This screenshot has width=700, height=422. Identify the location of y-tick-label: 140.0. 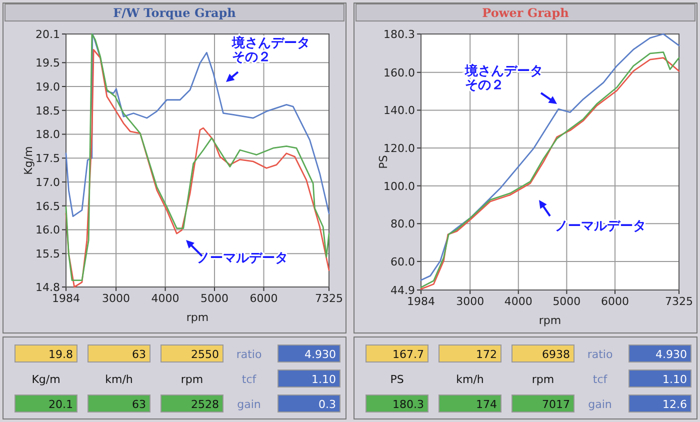
(399, 111).